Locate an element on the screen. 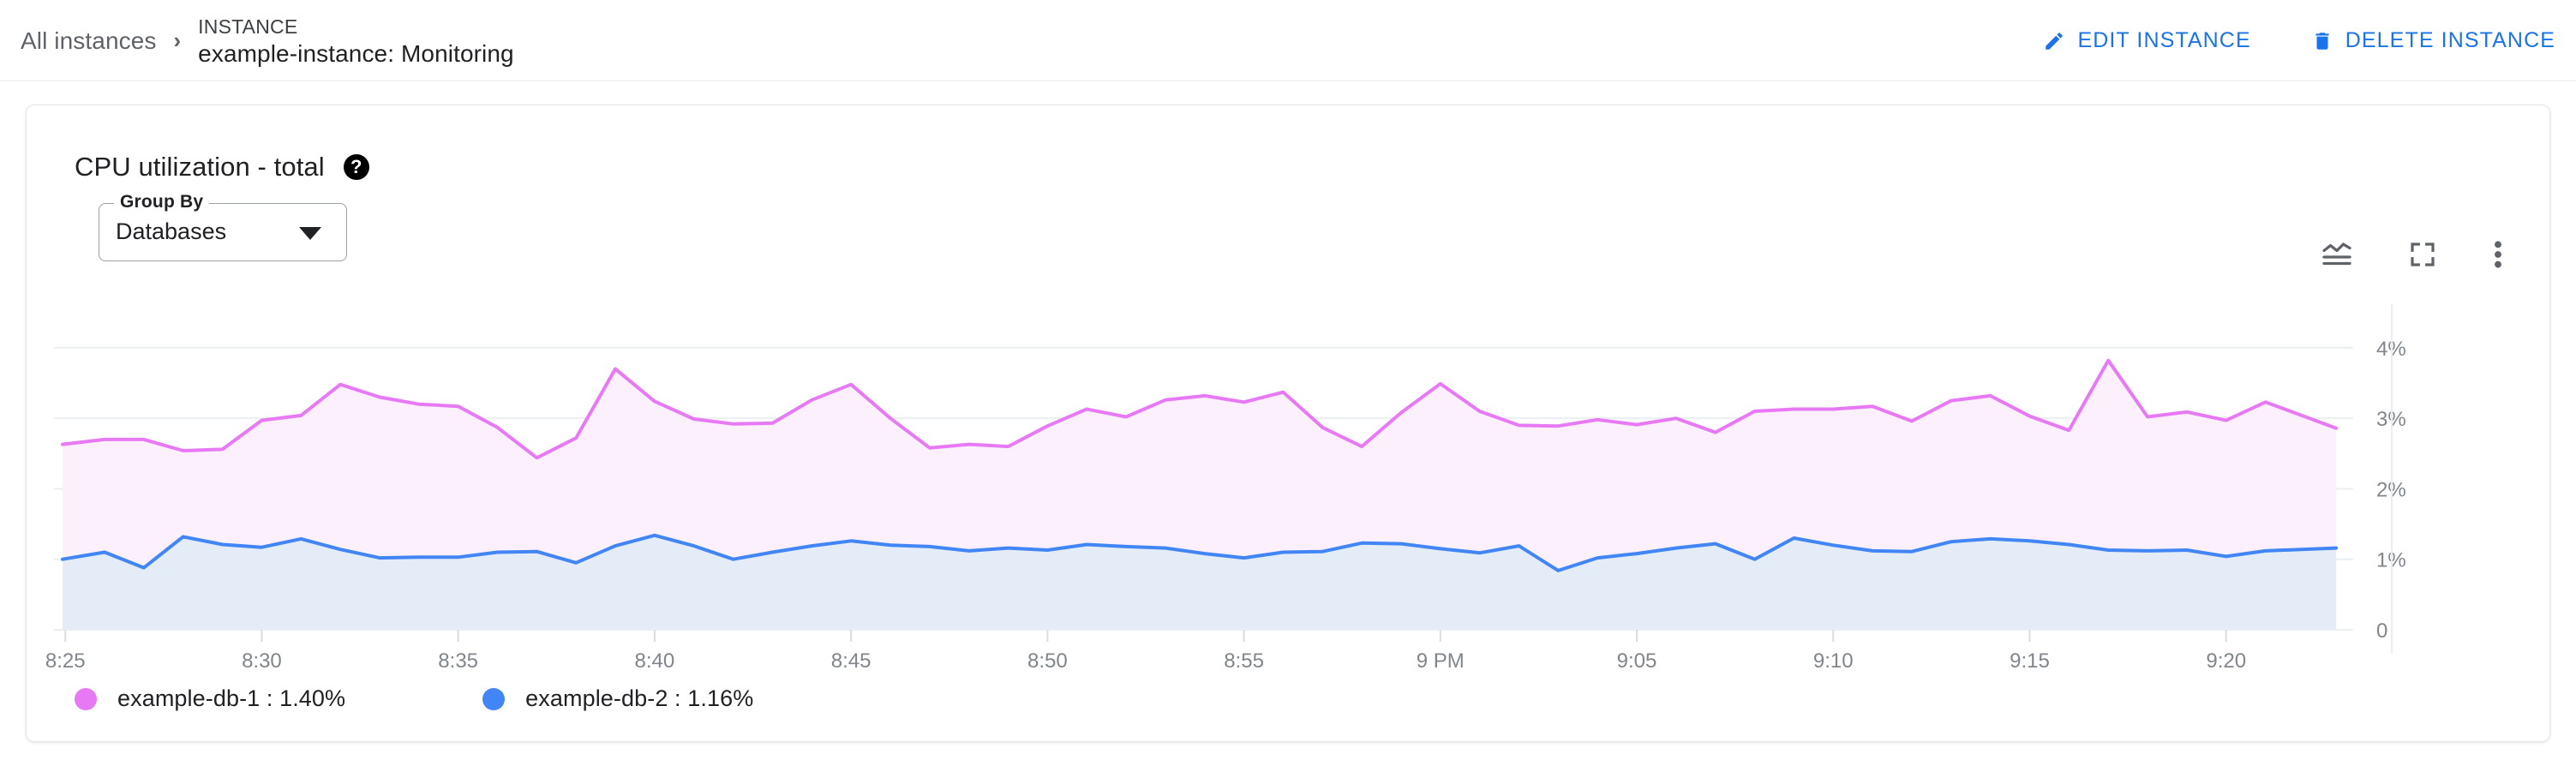  legend-item-example-db-1: example-db-1 : 1.40% is located at coordinates (210, 698).